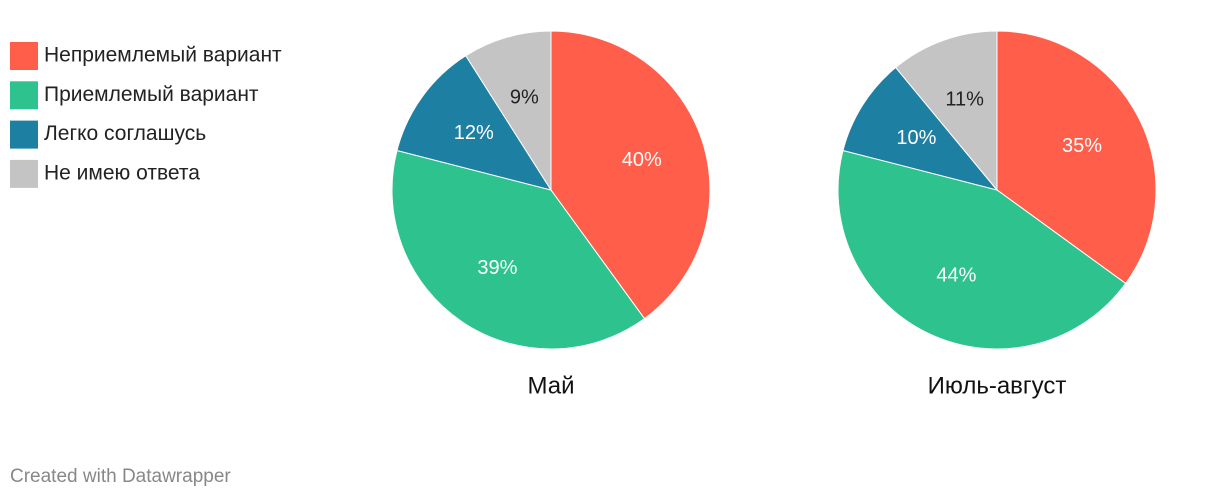 This screenshot has height=500, width=1220. I want to click on legend-label: Приемлемый вариант, so click(151, 94).